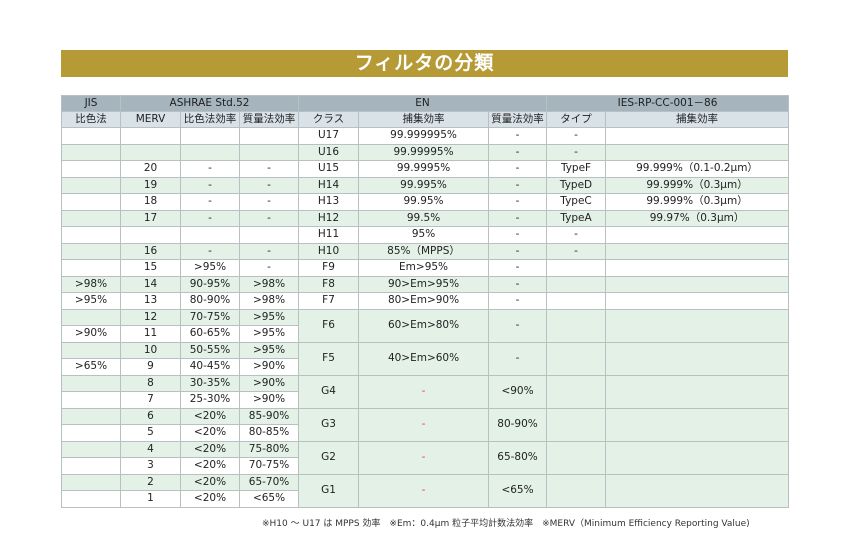 The height and width of the screenshot is (560, 850). I want to click on merv: 7, so click(150, 400).